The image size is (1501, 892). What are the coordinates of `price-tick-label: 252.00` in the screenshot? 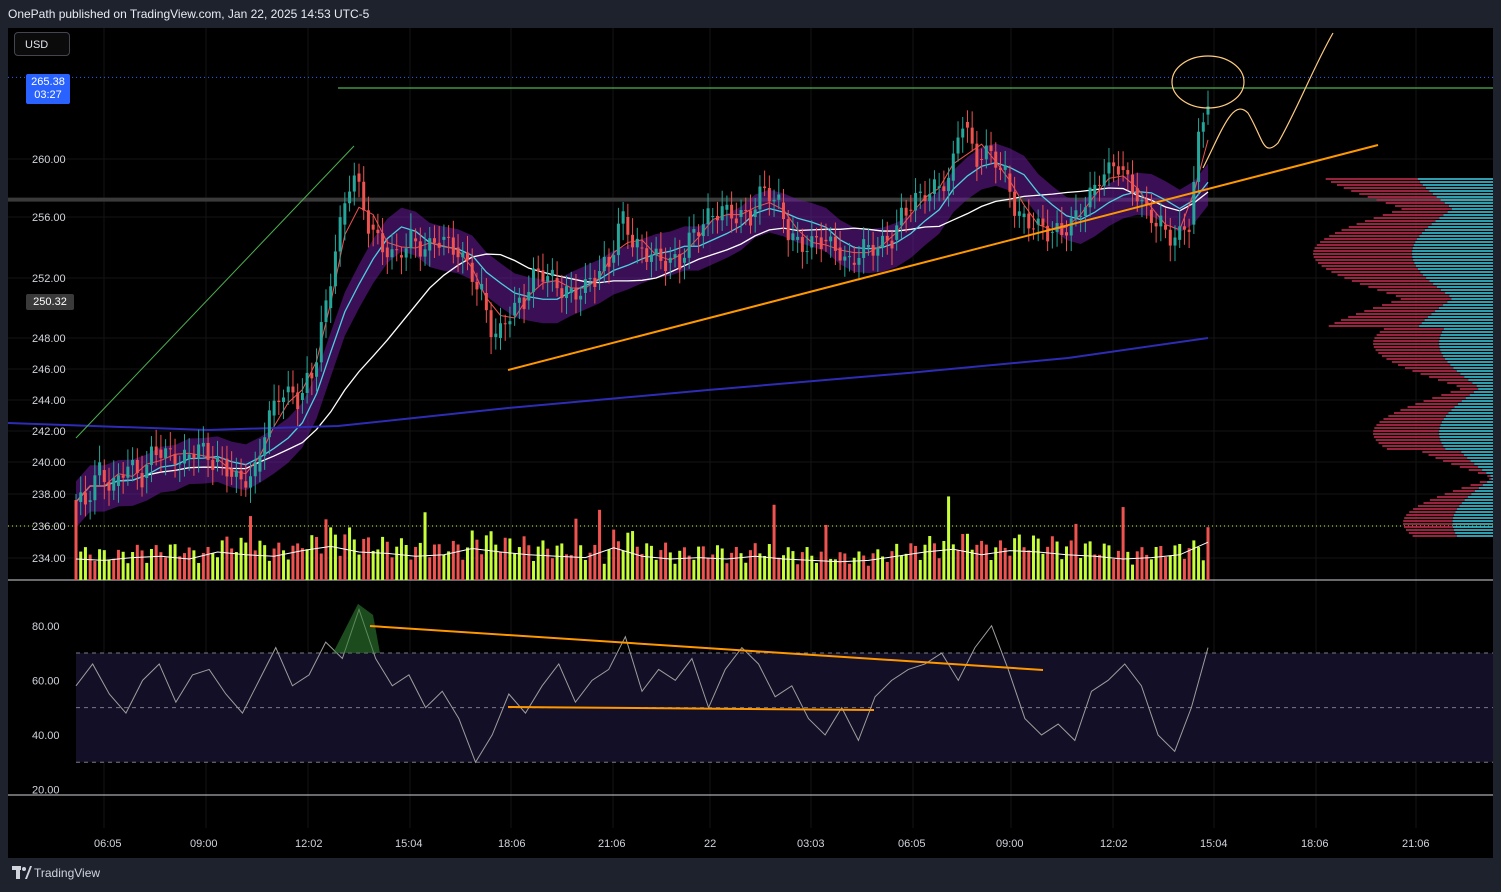 It's located at (49, 279).